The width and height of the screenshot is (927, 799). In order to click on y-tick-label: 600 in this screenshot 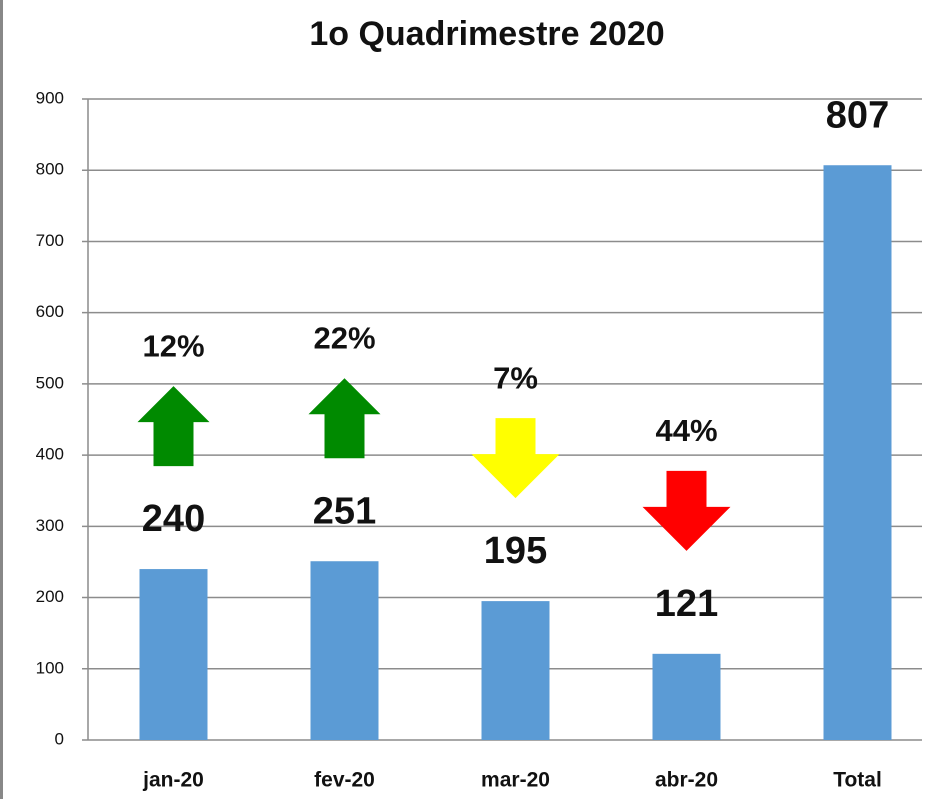, I will do `click(50, 311)`.